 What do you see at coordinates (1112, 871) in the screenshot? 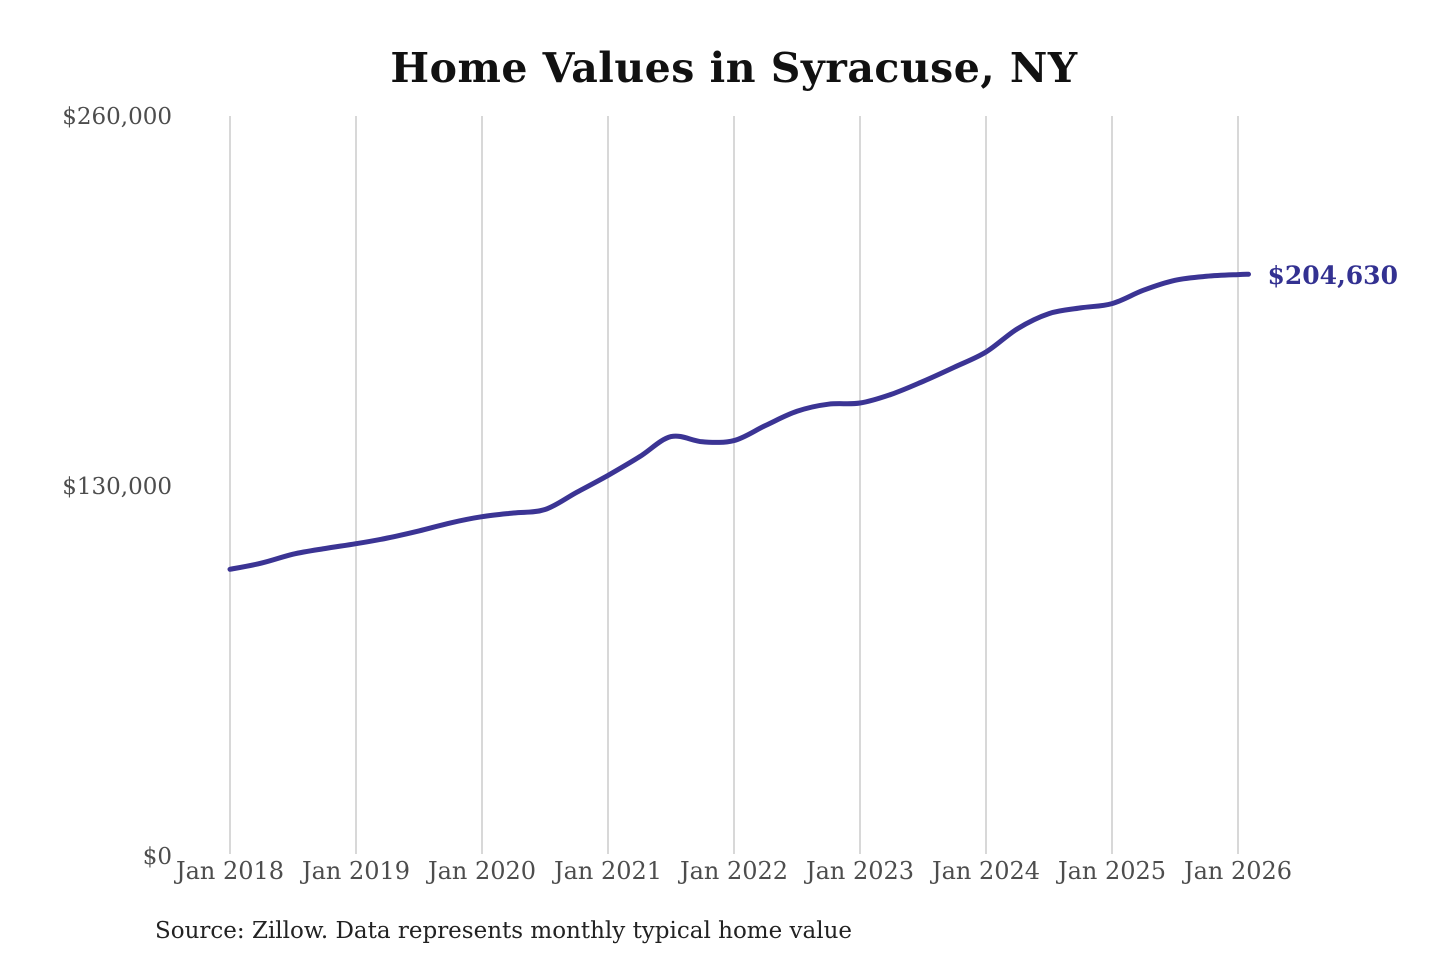
I see `x-tick-label: Jan 2025` at bounding box center [1112, 871].